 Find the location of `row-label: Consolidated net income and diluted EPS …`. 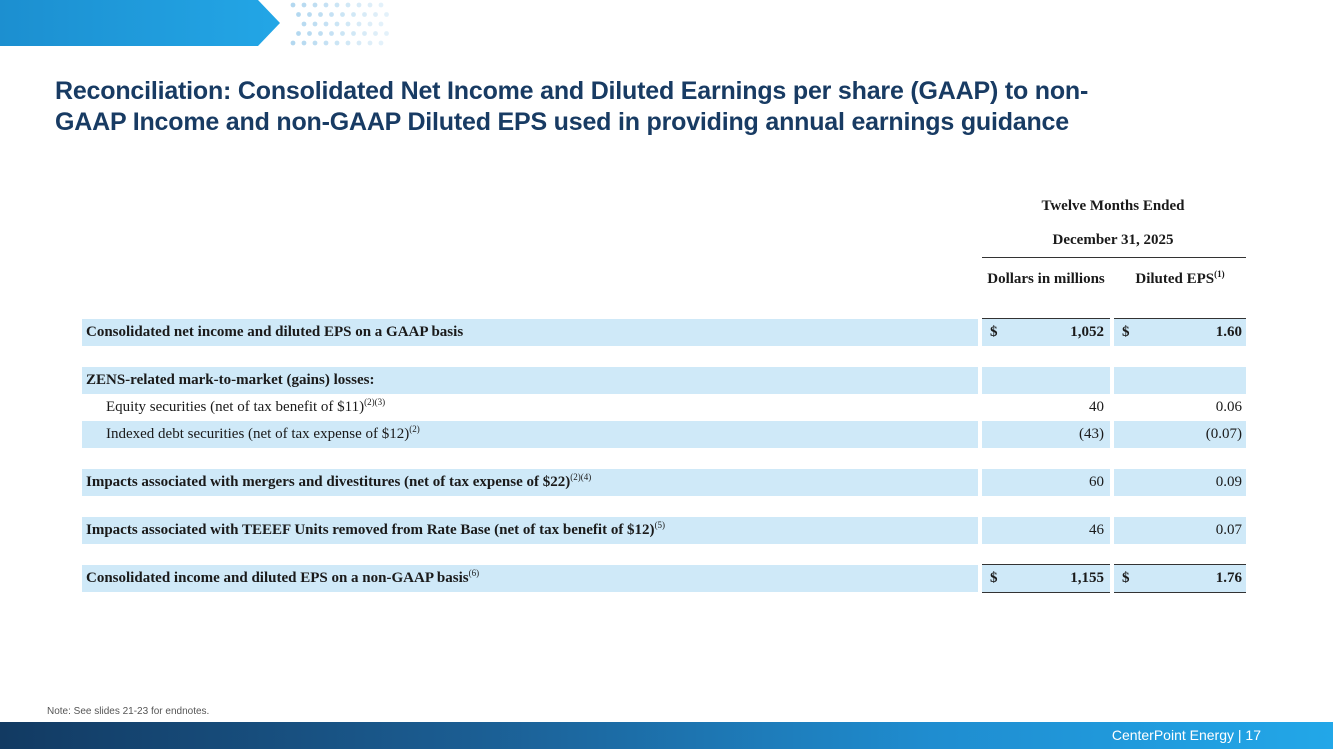

row-label: Consolidated net income and diluted EPS … is located at coordinates (530, 332).